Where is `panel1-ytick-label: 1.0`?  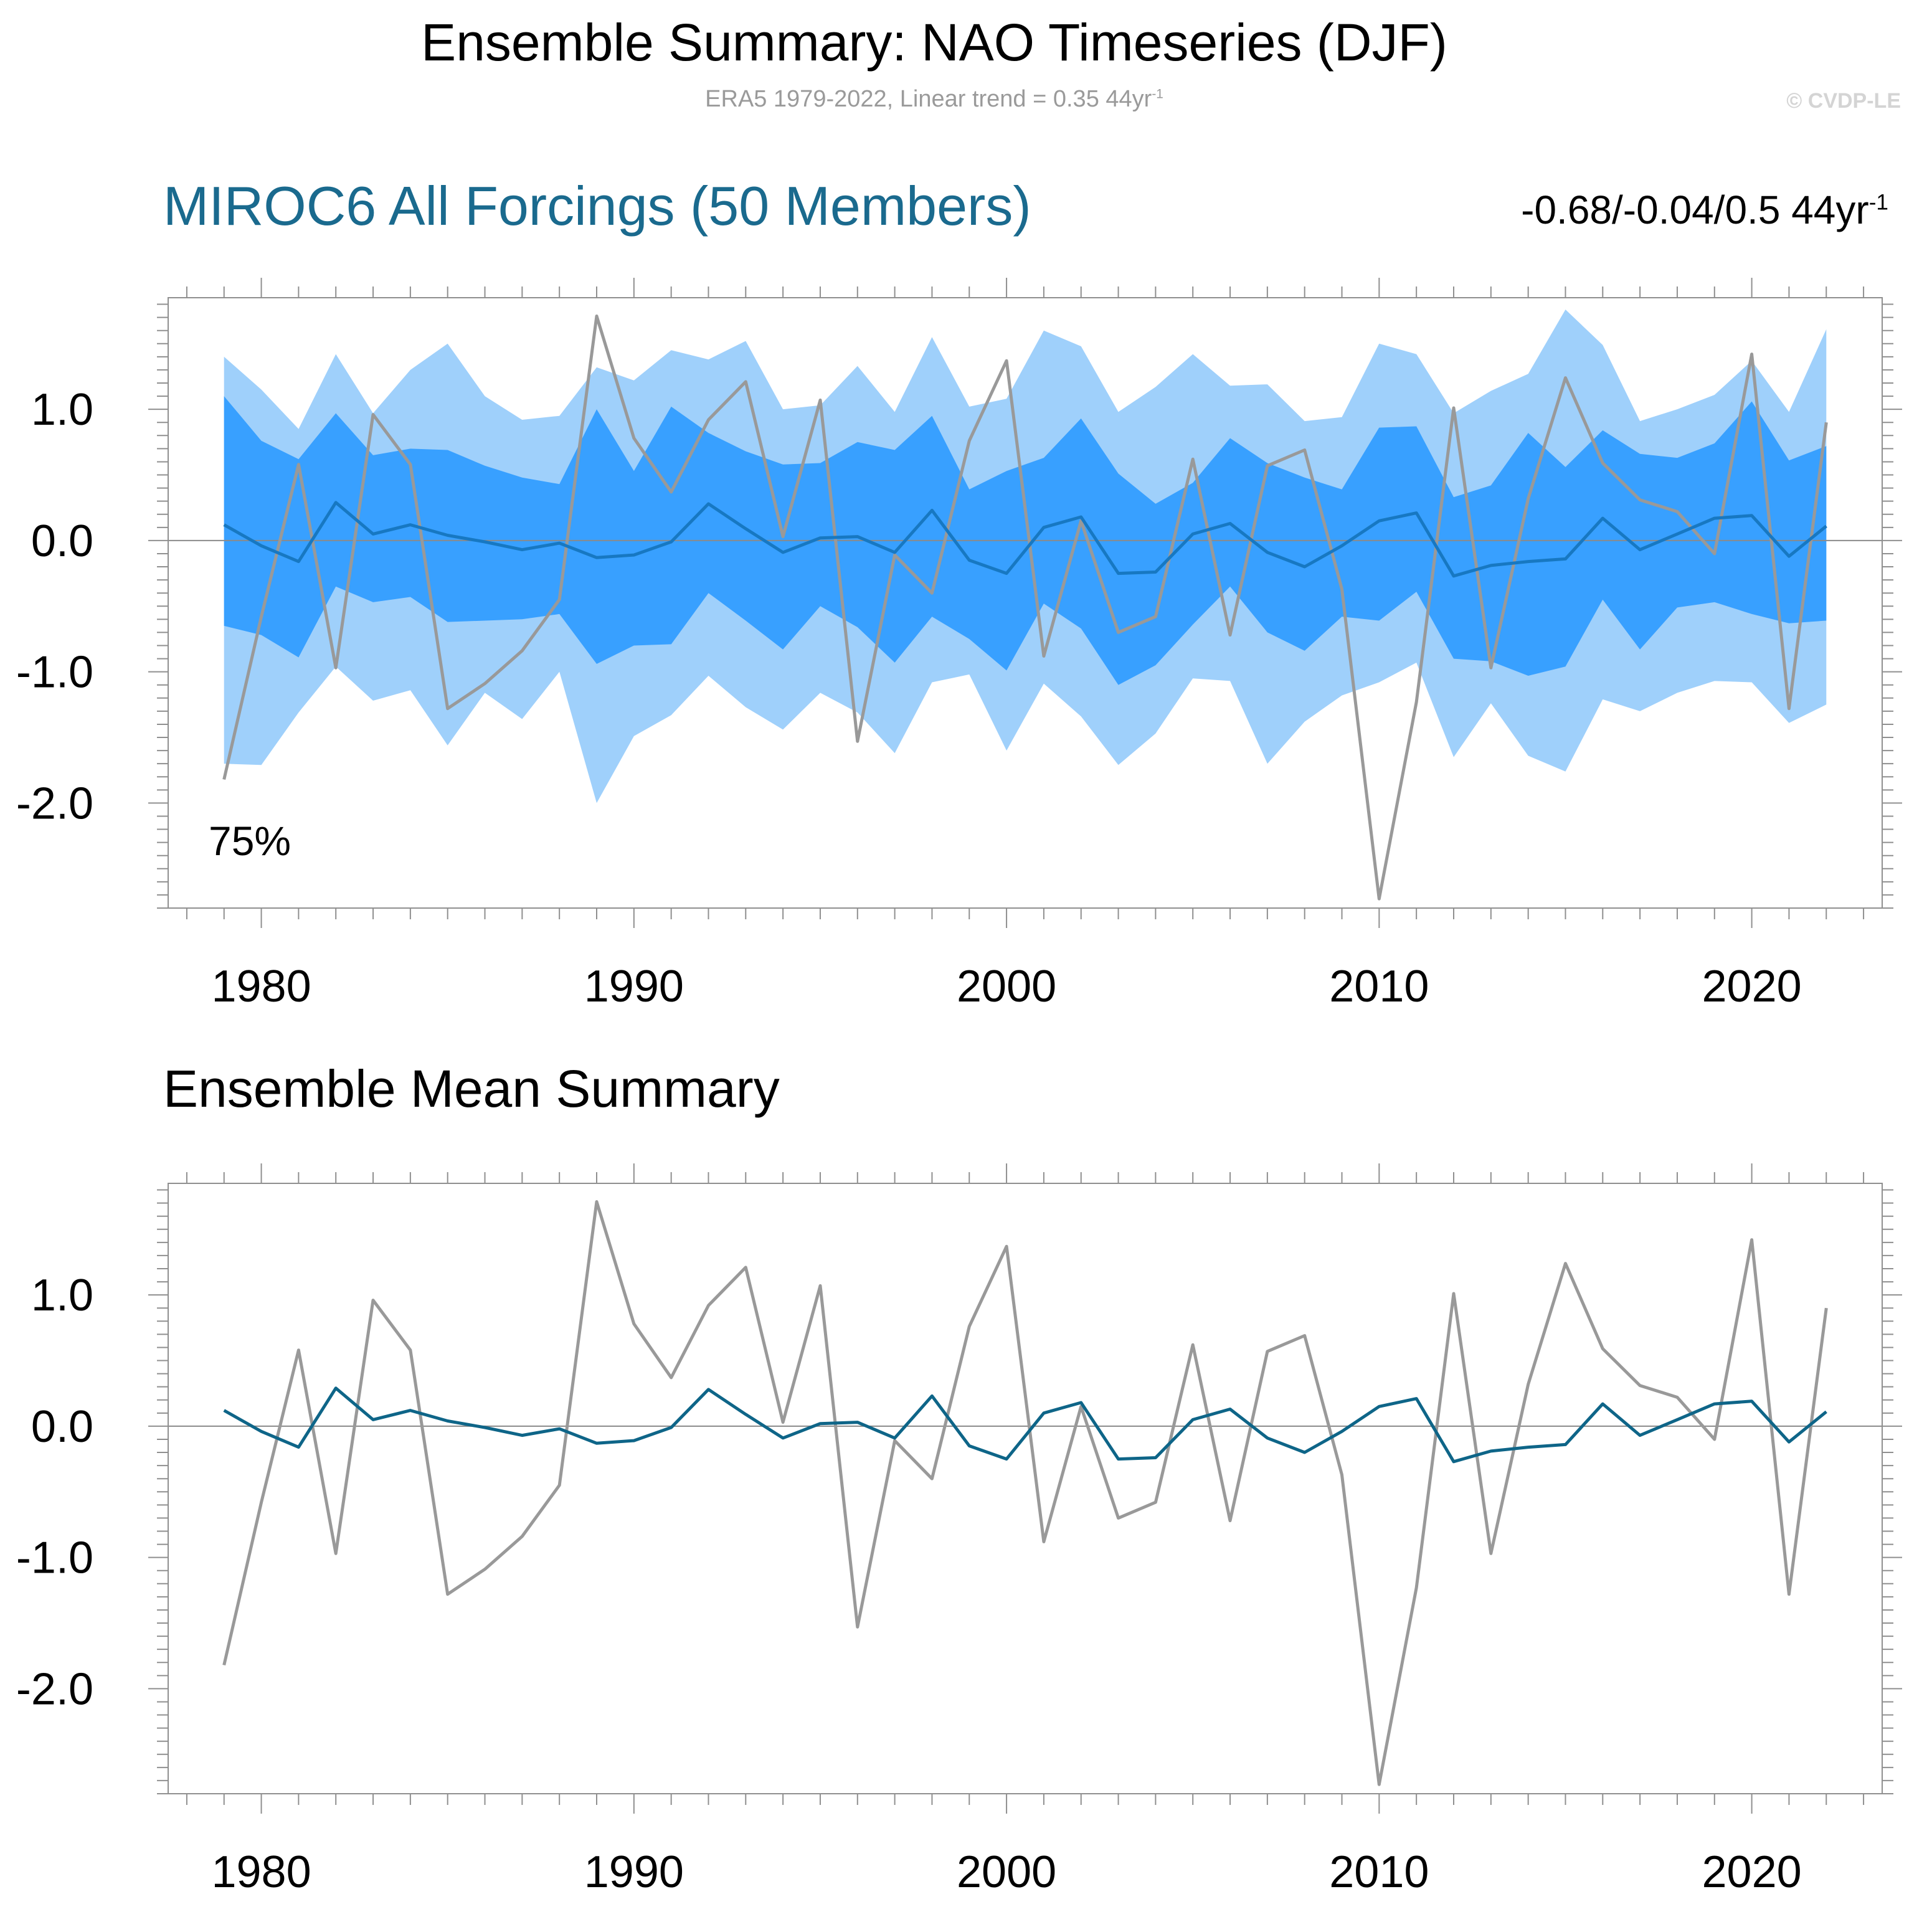 panel1-ytick-label: 1.0 is located at coordinates (62, 410).